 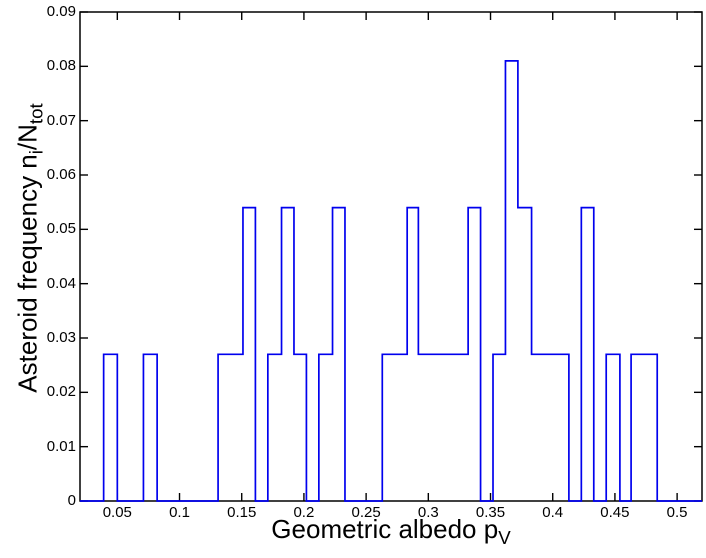 I want to click on x-tick-label: 0.5, so click(x=677, y=512).